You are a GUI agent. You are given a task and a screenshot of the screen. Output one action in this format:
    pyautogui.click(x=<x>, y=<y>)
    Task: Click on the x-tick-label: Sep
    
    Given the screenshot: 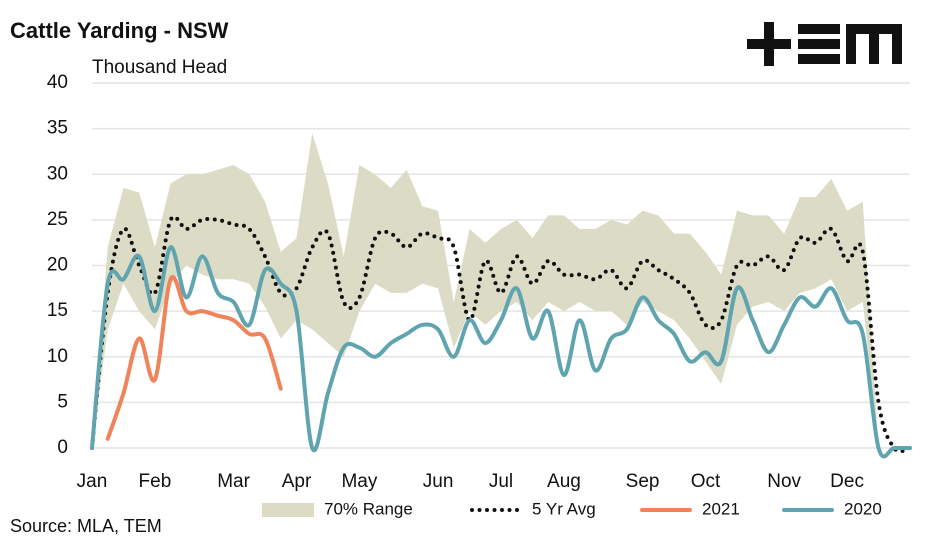 What is the action you would take?
    pyautogui.click(x=643, y=481)
    